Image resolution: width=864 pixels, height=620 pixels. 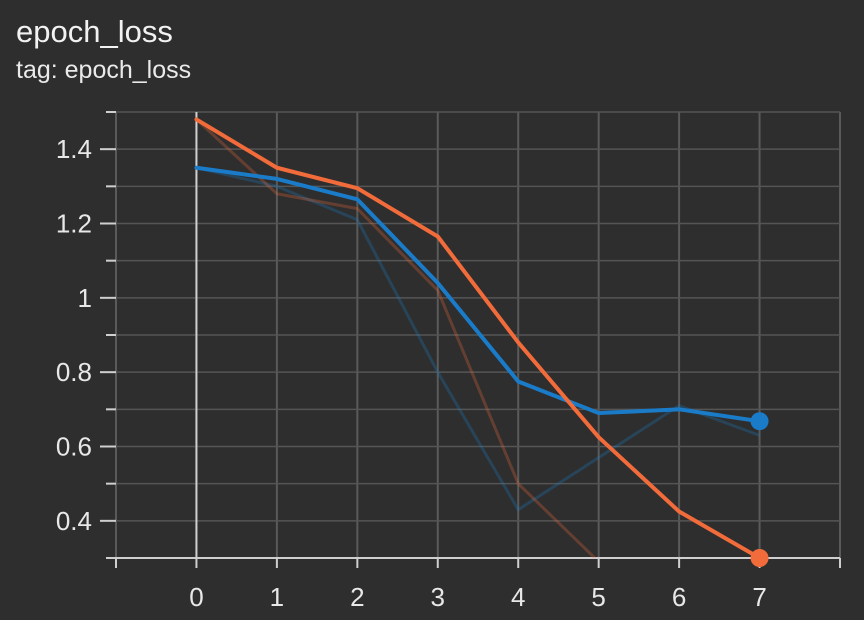 What do you see at coordinates (104, 70) in the screenshot?
I see `chart-subtitle: tag: epoch_loss` at bounding box center [104, 70].